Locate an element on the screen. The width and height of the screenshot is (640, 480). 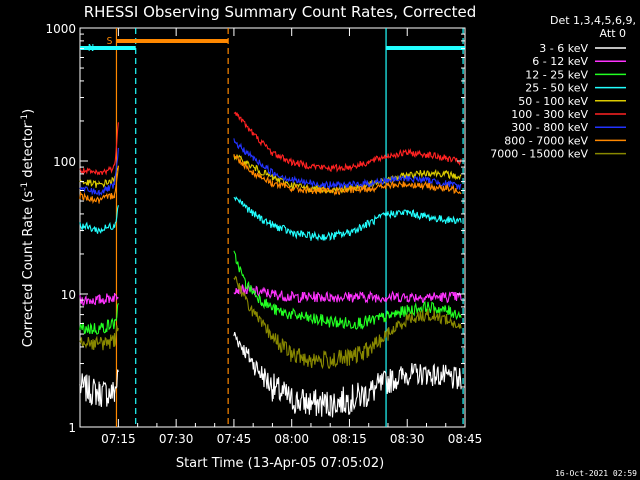
y-tick-label: 100 is located at coordinates (64, 162).